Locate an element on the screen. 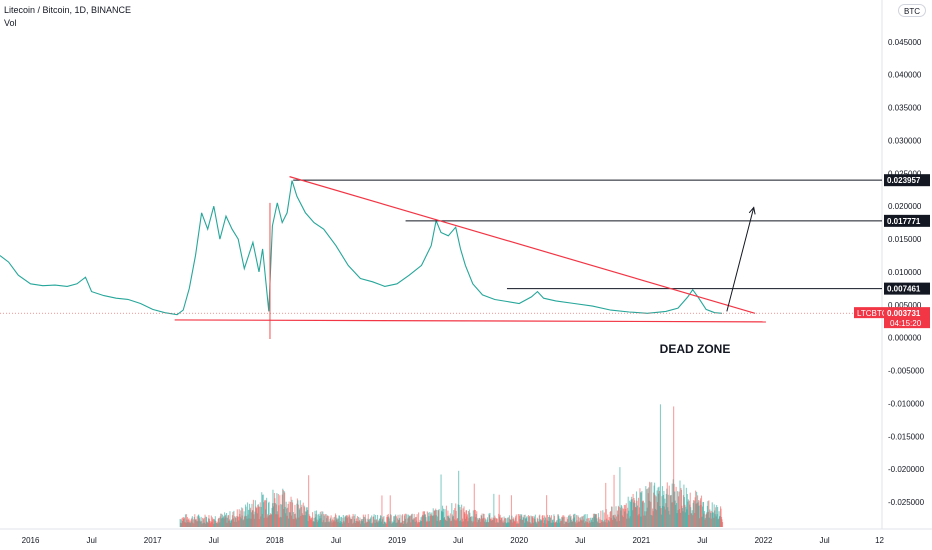 The image size is (932, 550). x-tick-label: 2019 is located at coordinates (397, 540).